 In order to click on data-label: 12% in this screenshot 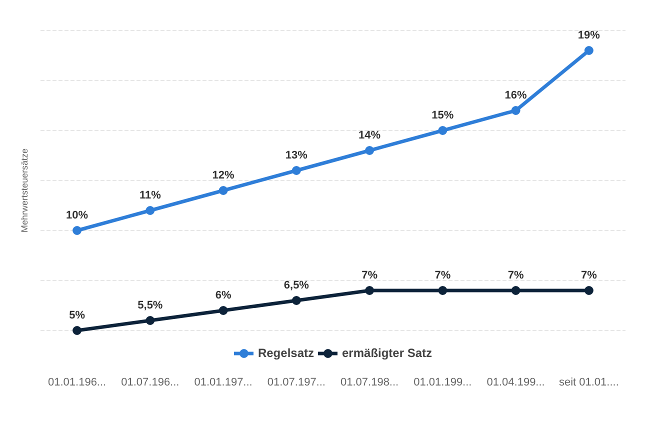, I will do `click(223, 176)`.